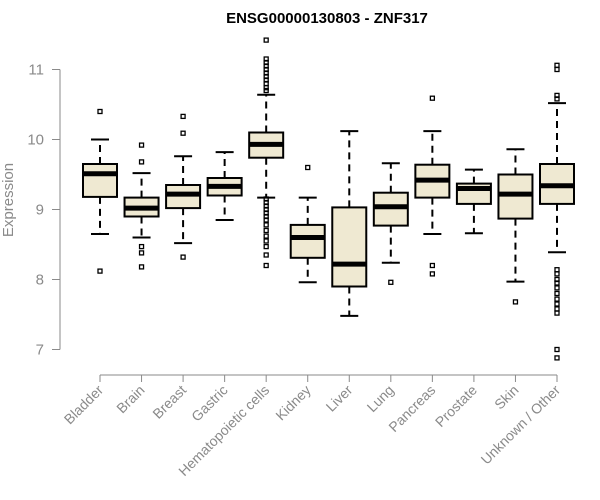 This screenshot has height=500, width=600. Describe the element at coordinates (224, 186) in the screenshot. I see `box-gastric` at that location.